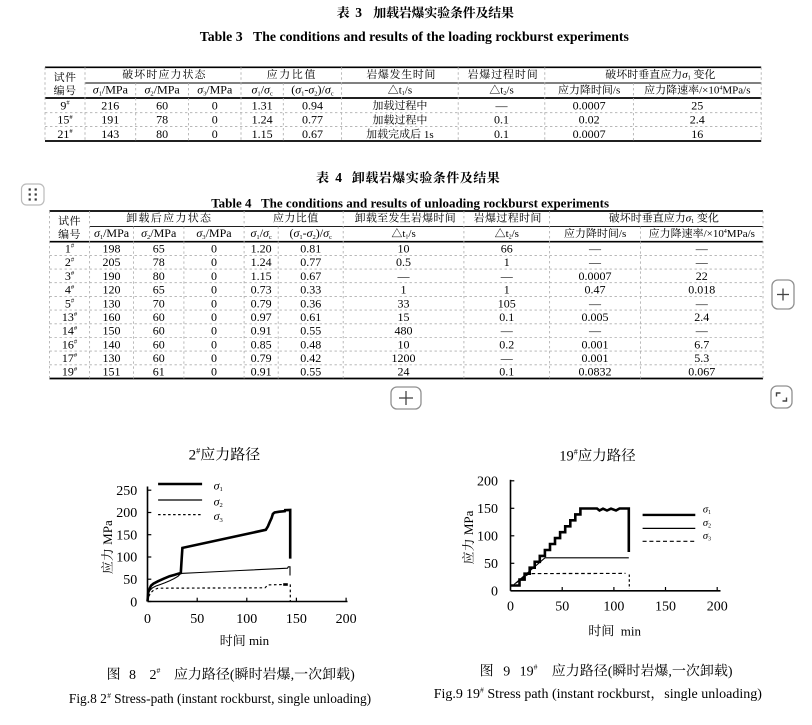 The image size is (812, 725). Describe the element at coordinates (112, 372) in the screenshot. I see `svg-text: 151` at that location.